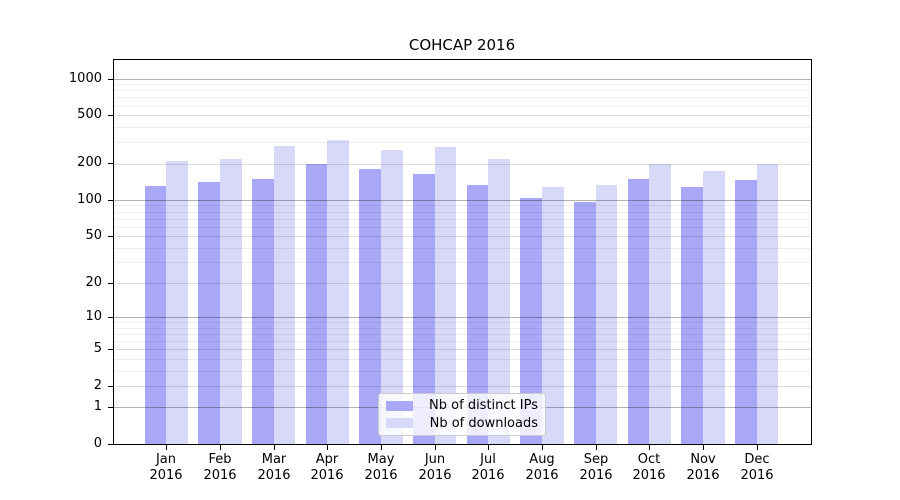  What do you see at coordinates (89, 162) in the screenshot?
I see `y-tick-label: 200` at bounding box center [89, 162].